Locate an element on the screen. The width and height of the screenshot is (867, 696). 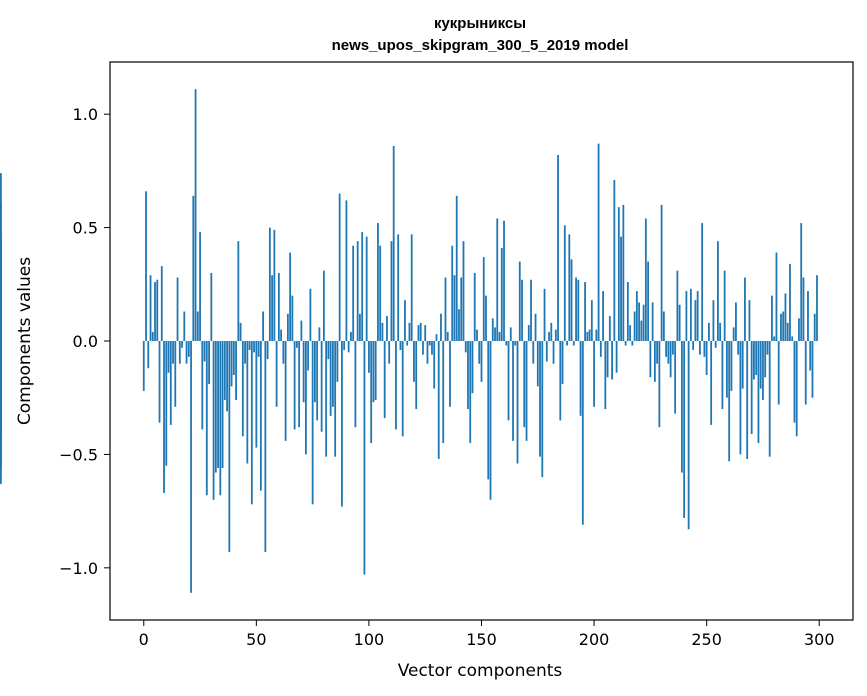
y-axis-label: Components values is located at coordinates (25, 341).